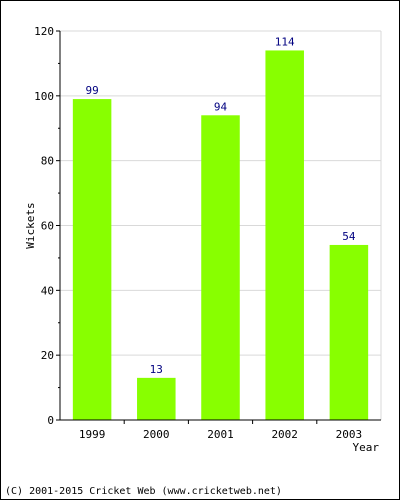 This screenshot has width=400, height=504. I want to click on y-tick-label-120: 120, so click(44, 31).